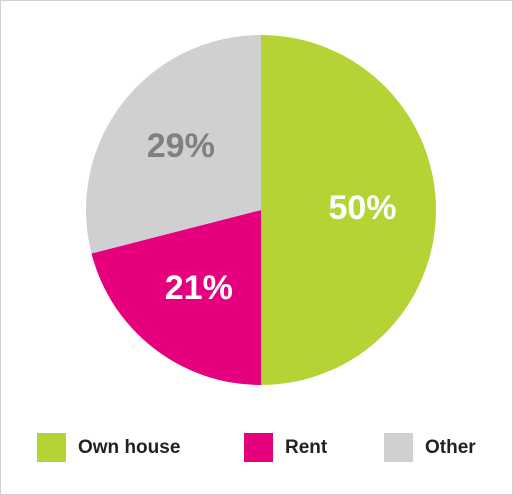 This screenshot has width=513, height=495. Describe the element at coordinates (306, 447) in the screenshot. I see `legend-label: Rent` at that location.